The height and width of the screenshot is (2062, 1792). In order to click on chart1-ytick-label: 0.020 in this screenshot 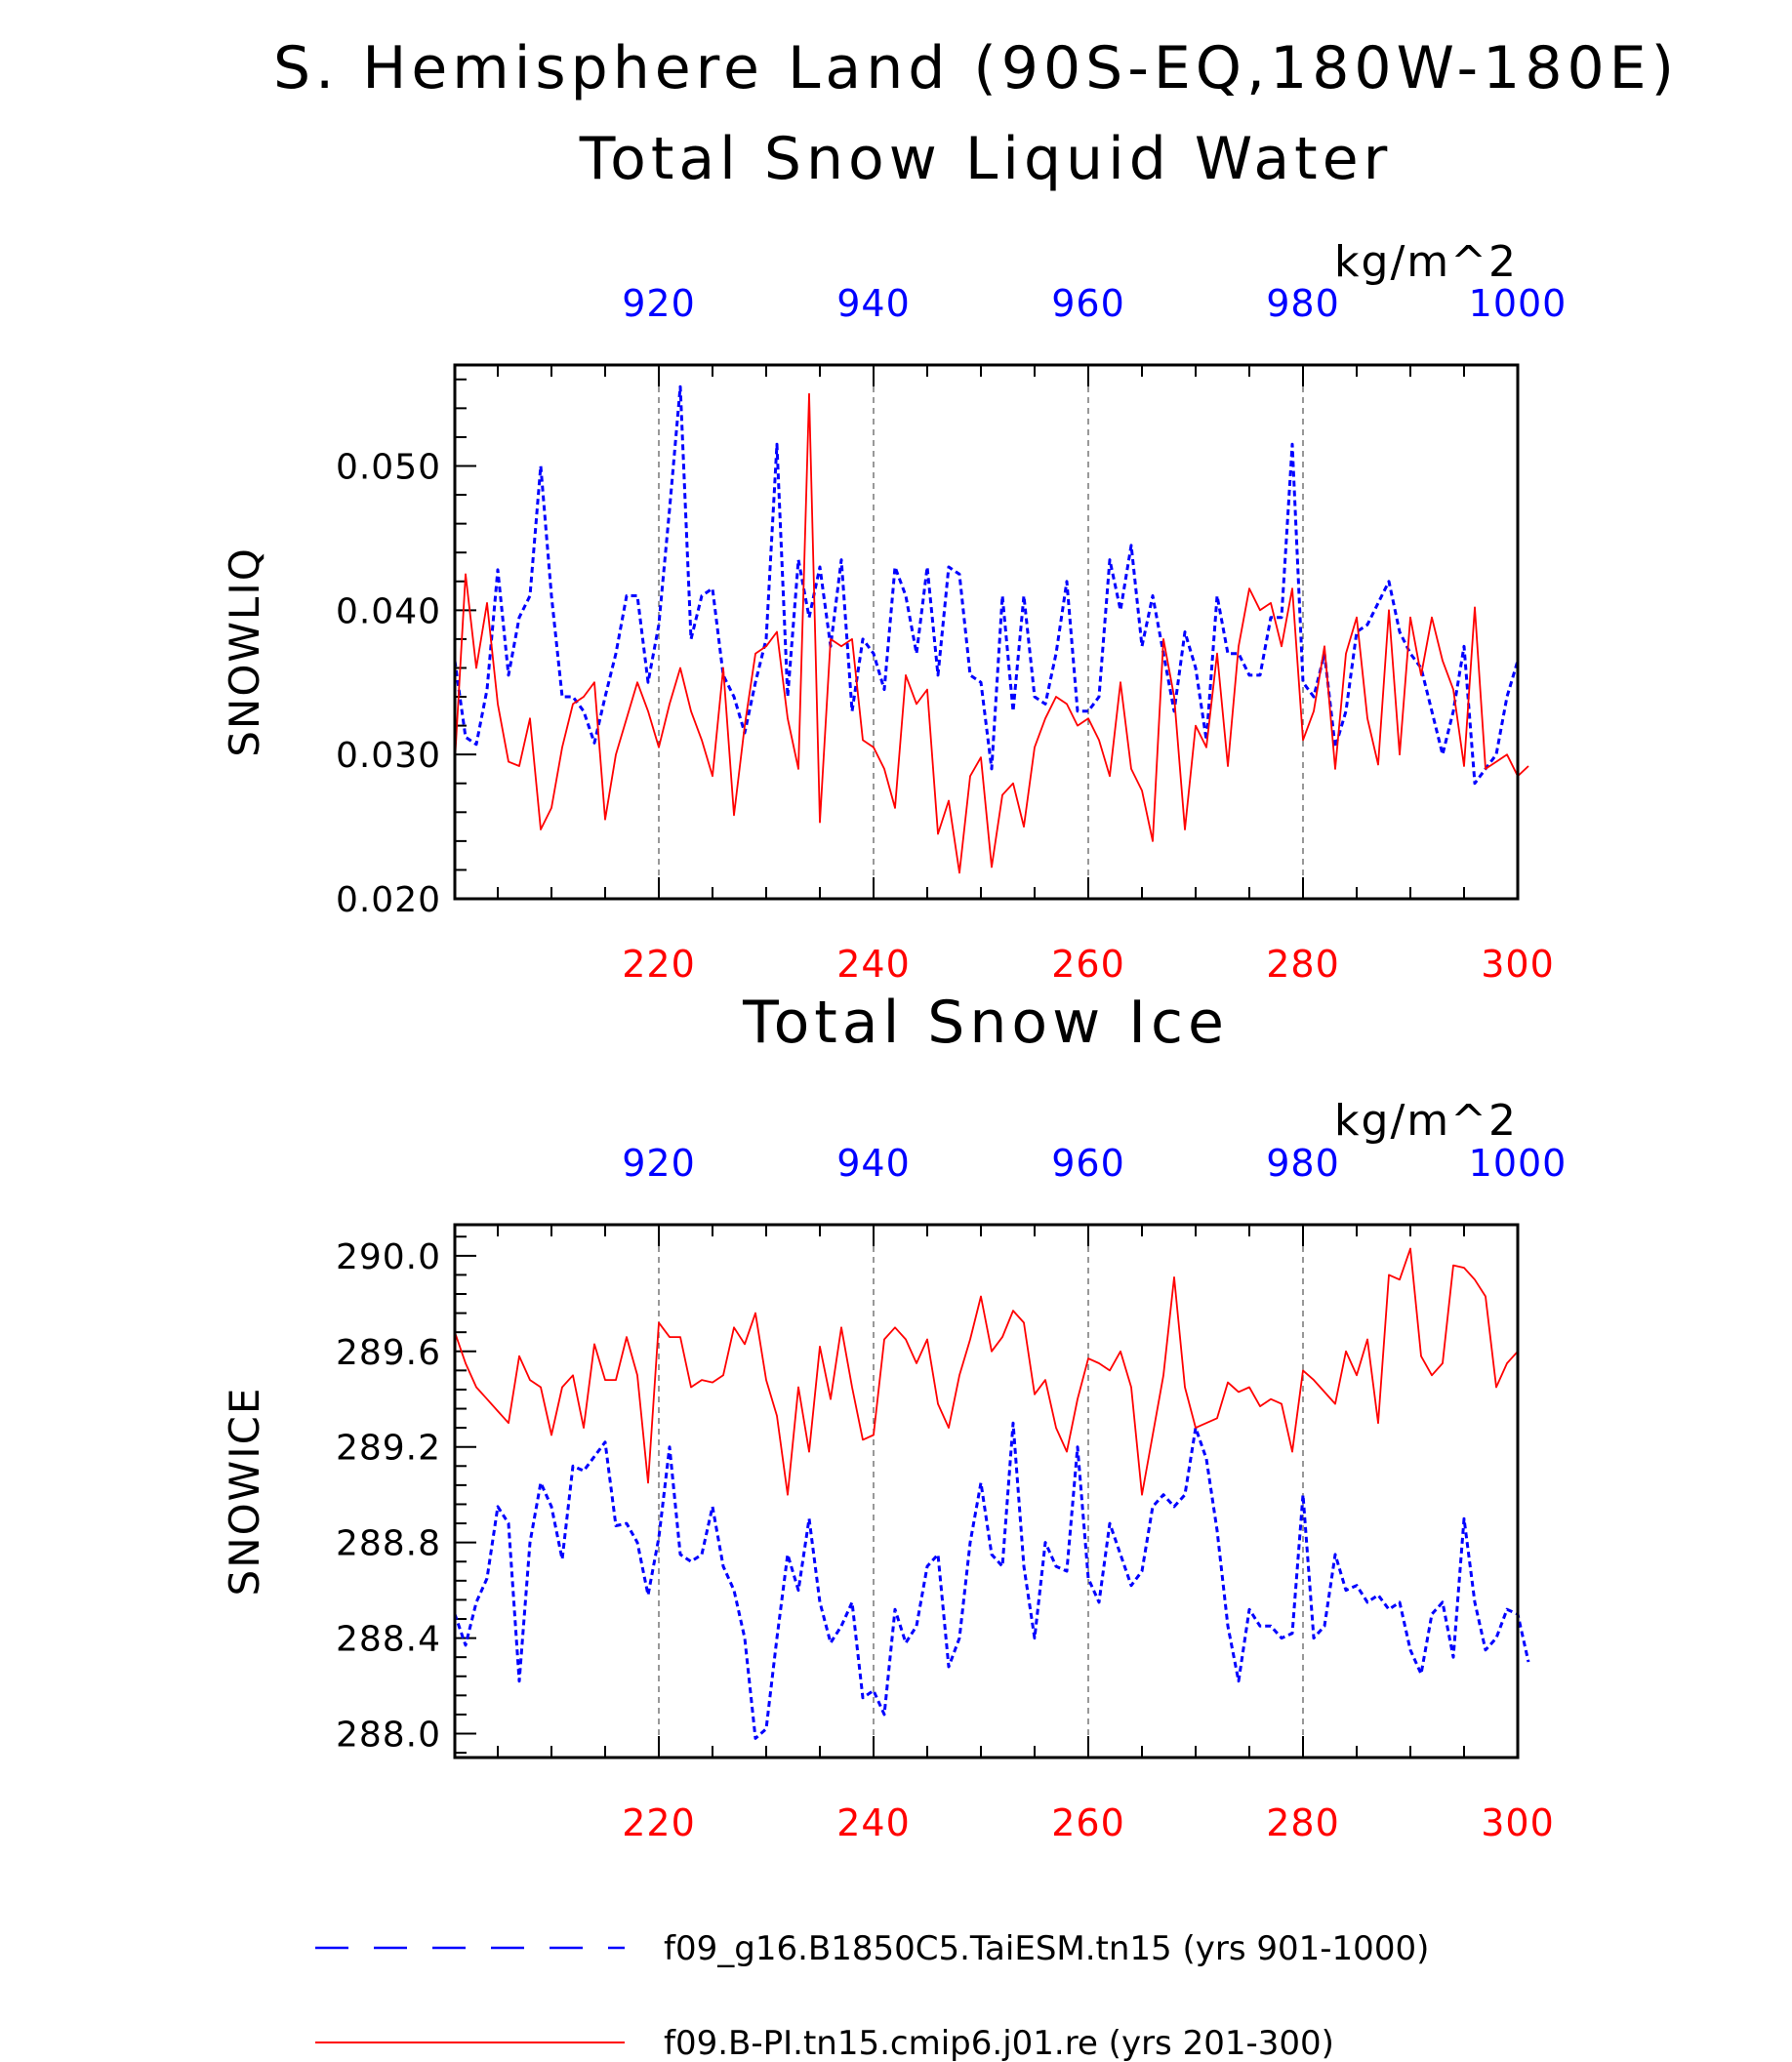, I will do `click(388, 900)`.